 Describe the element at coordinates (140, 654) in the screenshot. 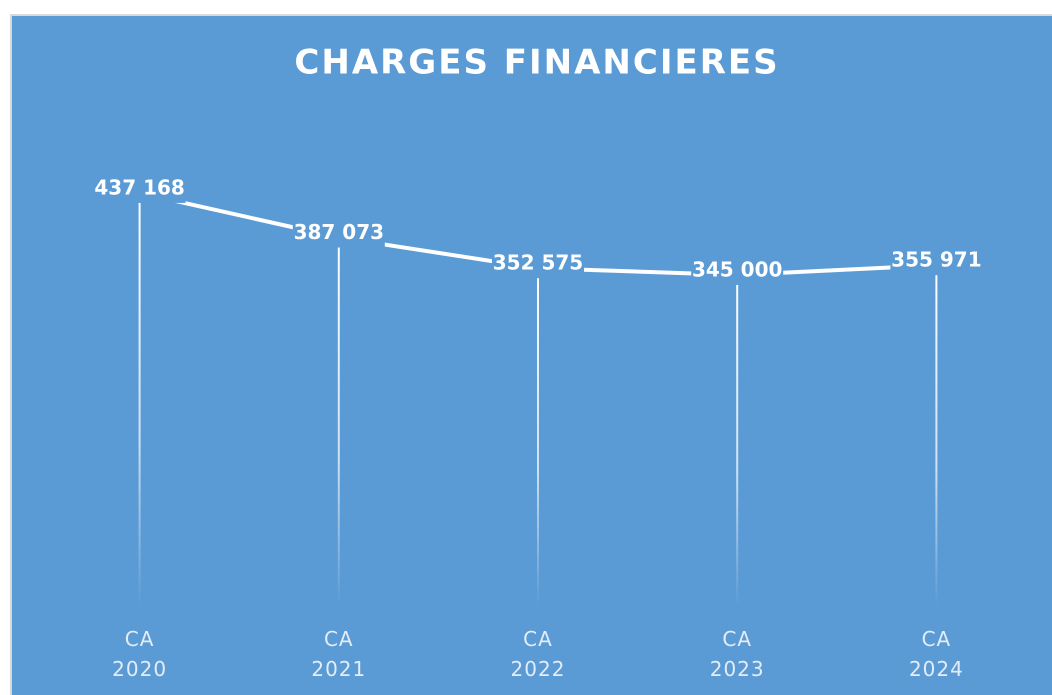

I see `x-tick-label: CA 2020` at that location.